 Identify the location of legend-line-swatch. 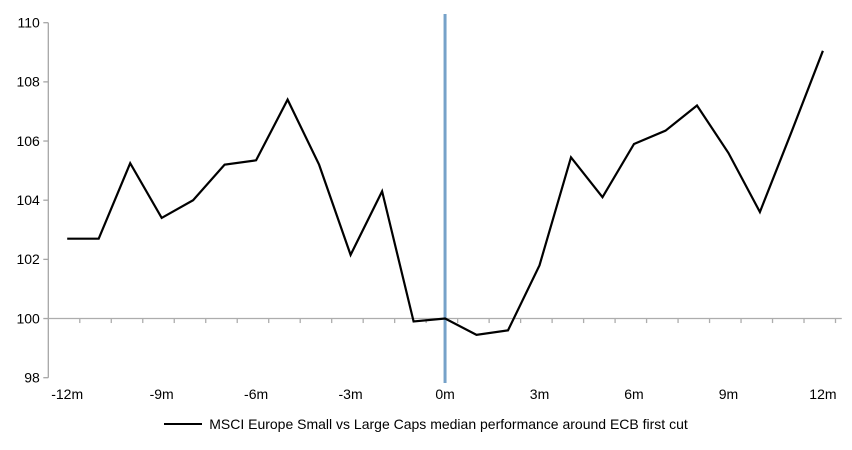
(183, 424).